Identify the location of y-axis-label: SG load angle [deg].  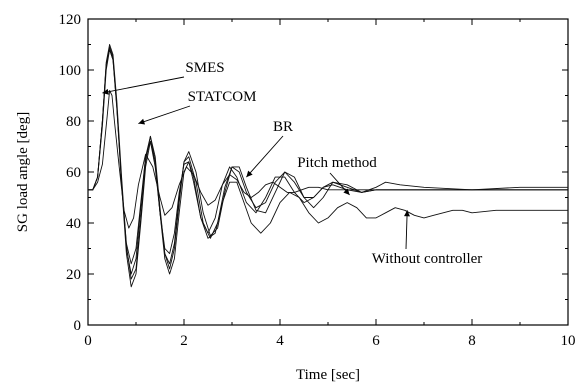
(23, 172).